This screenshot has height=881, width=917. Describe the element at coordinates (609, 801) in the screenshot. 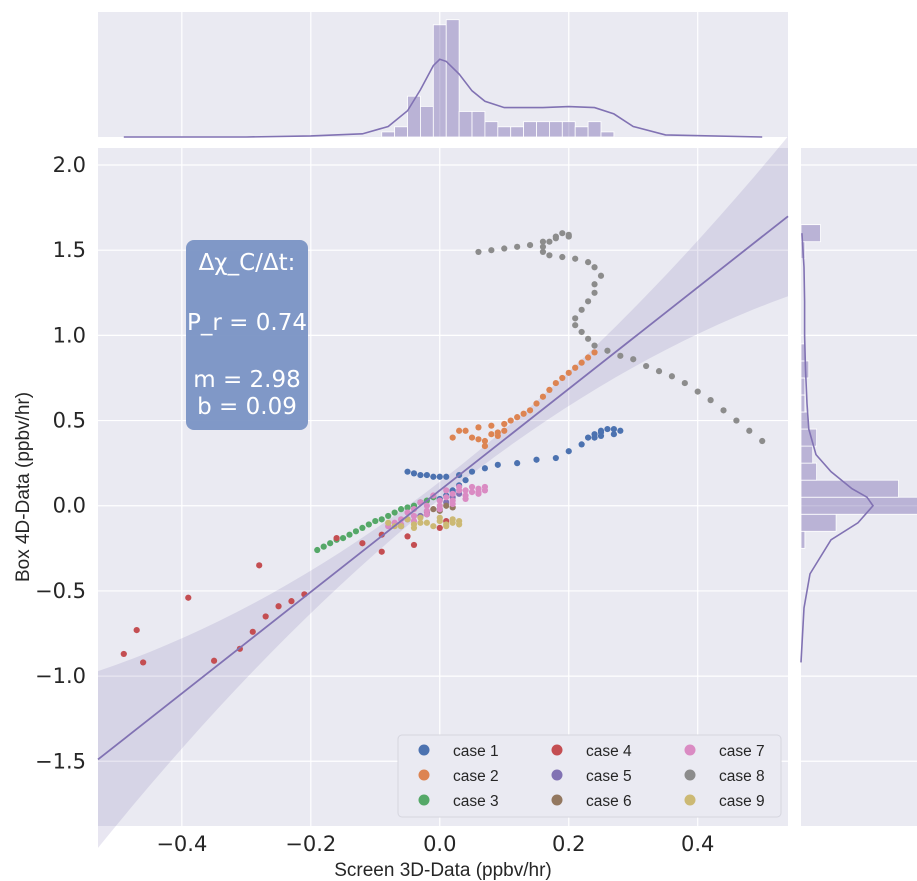

I see `legend-label: case 6` at that location.